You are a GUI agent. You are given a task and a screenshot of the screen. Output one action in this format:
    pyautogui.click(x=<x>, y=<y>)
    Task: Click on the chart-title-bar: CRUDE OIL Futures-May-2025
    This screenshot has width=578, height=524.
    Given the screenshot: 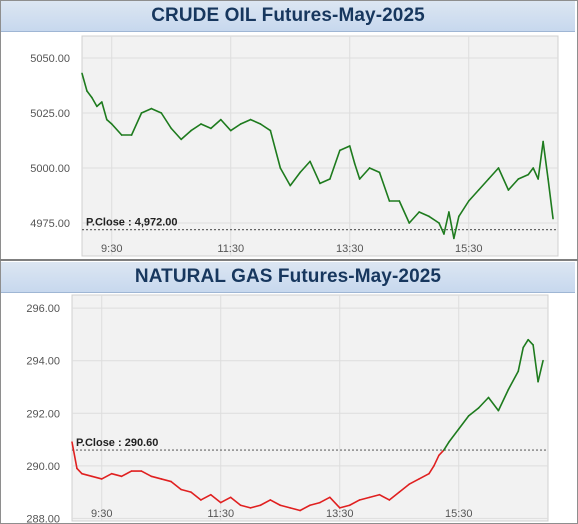 What is the action you would take?
    pyautogui.click(x=288, y=16)
    